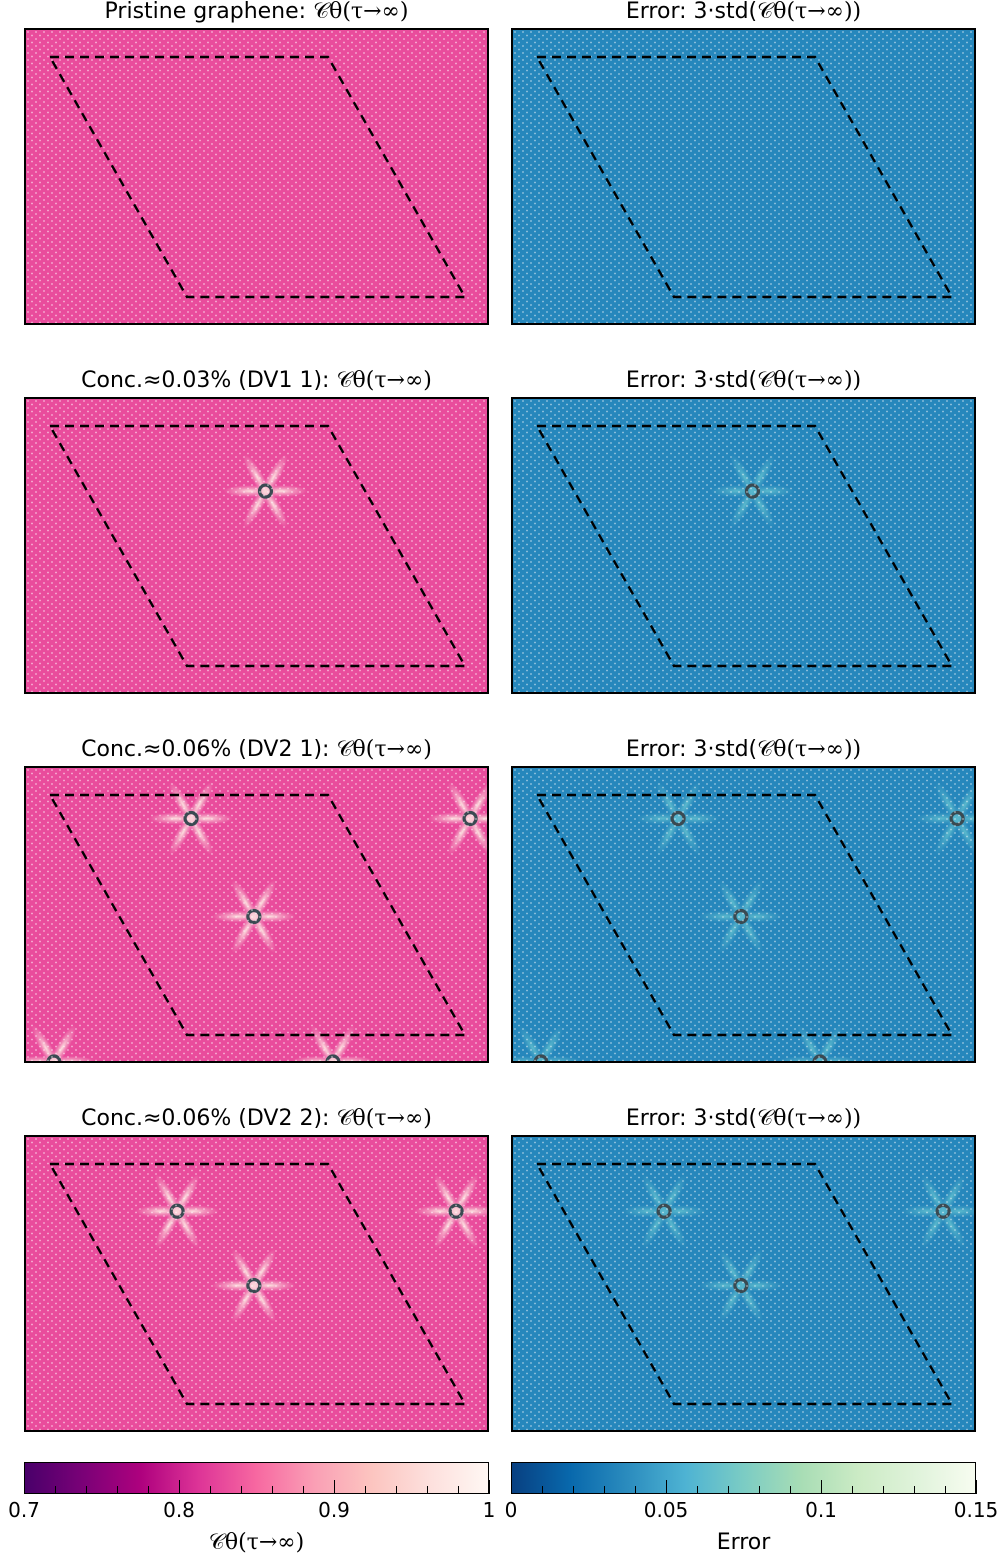 The width and height of the screenshot is (1000, 1560). I want to click on colorbar-label: 𝒞θ(τ→∞), so click(256, 1542).